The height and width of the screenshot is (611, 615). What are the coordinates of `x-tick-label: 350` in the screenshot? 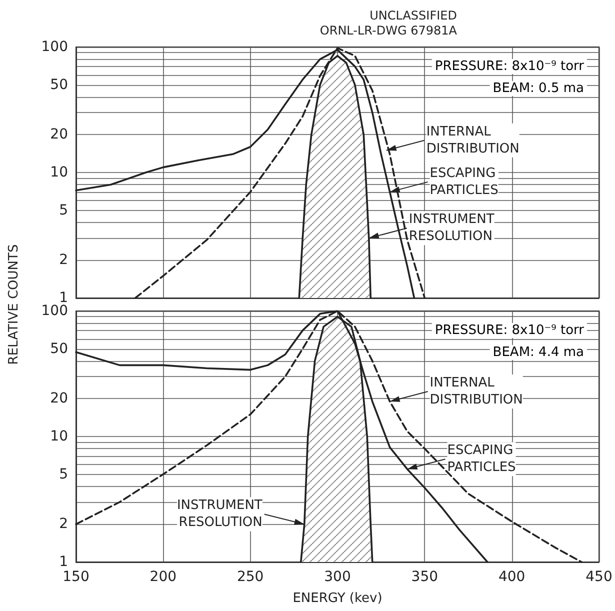 It's located at (424, 577).